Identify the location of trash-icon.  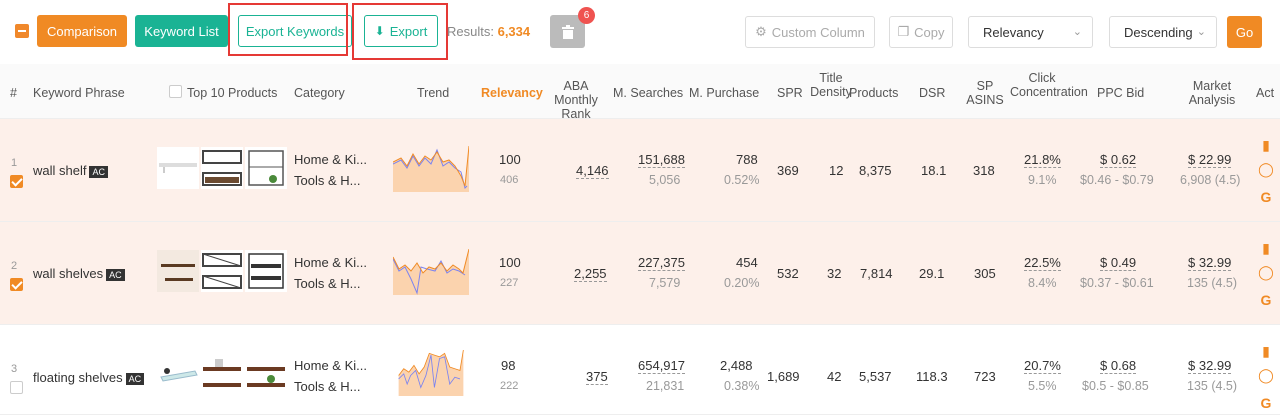
(567, 31).